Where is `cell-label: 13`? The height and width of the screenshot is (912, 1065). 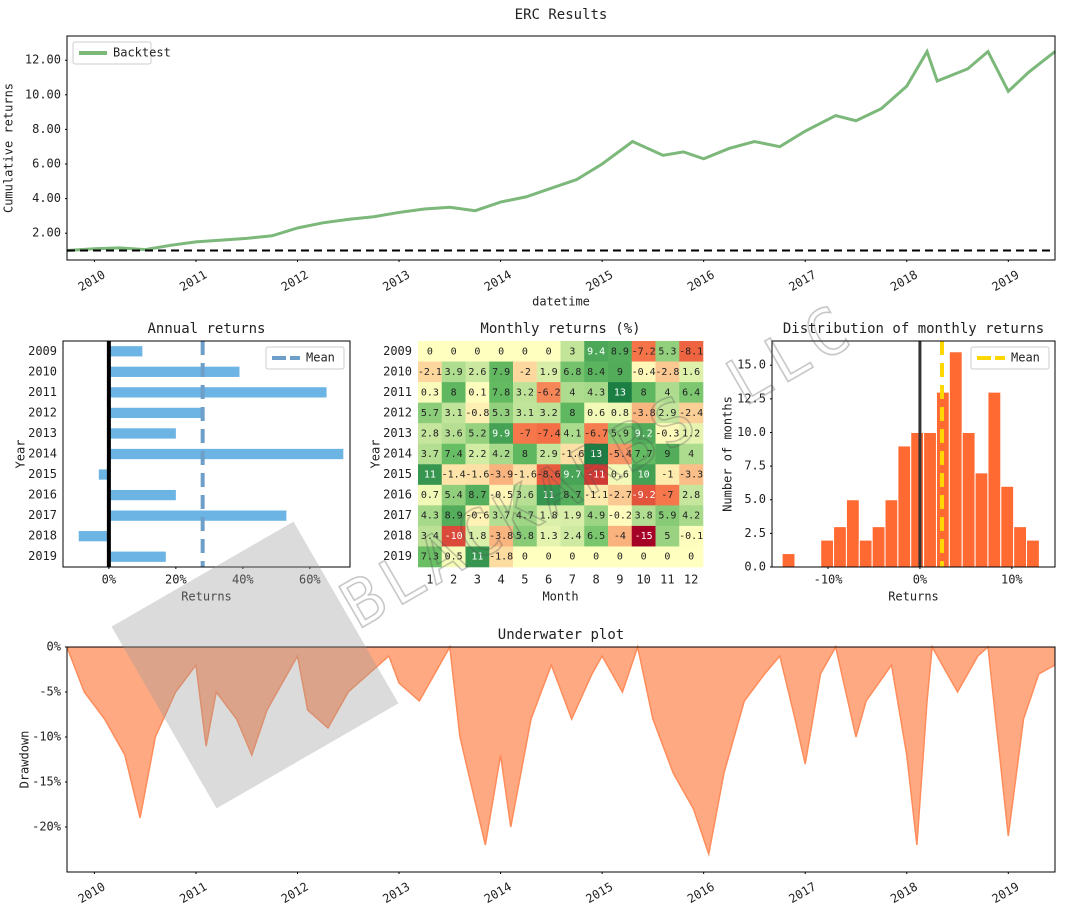 cell-label: 13 is located at coordinates (620, 392).